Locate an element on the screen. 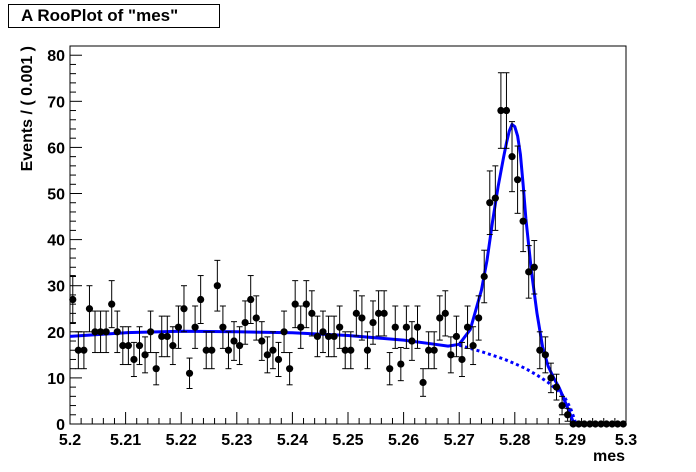 This screenshot has height=472, width=696. x-tick-label: 5.2 is located at coordinates (70, 440).